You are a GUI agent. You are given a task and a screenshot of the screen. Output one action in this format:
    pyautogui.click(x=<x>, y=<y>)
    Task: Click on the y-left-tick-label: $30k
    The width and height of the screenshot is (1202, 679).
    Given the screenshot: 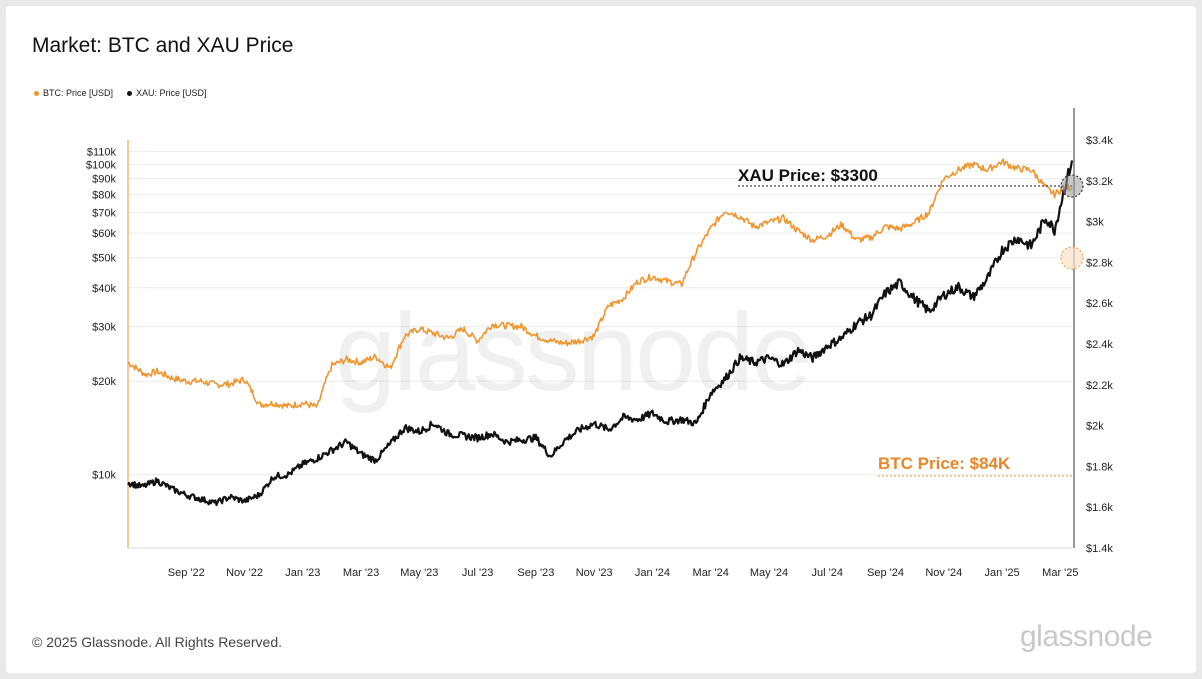 What is the action you would take?
    pyautogui.click(x=104, y=328)
    